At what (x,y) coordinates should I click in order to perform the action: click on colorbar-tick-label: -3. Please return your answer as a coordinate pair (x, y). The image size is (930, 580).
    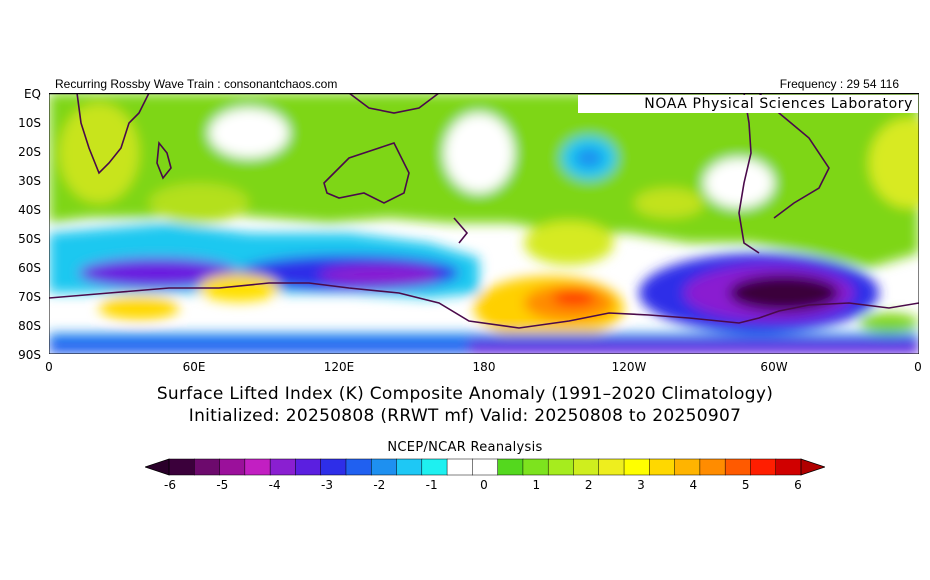
    Looking at the image, I should click on (327, 485).